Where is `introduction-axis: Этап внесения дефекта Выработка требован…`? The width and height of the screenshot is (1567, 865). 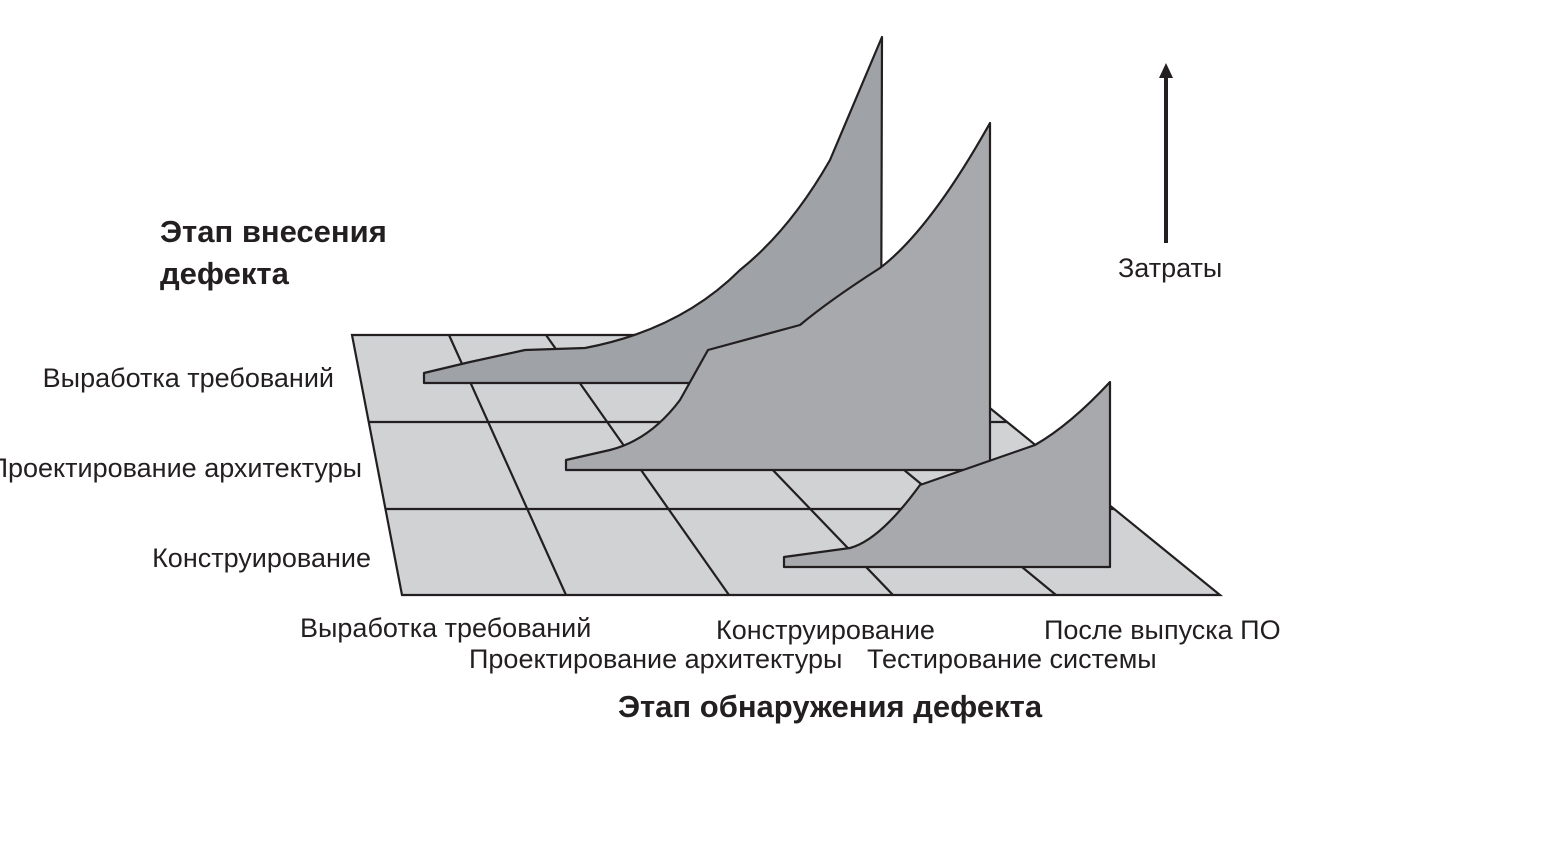 introduction-axis: Этап внесения дефекта Выработка требован… is located at coordinates (193, 393).